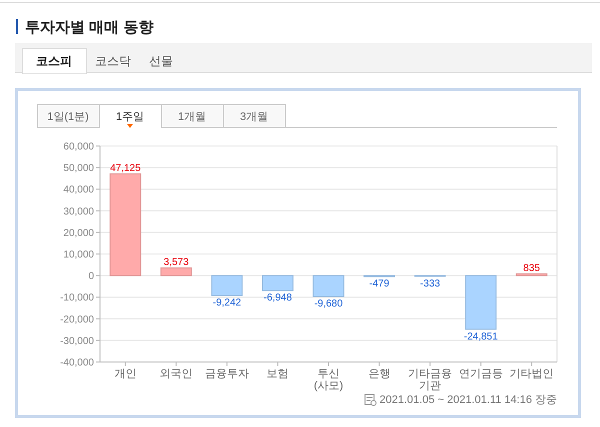 The height and width of the screenshot is (427, 600). Describe the element at coordinates (379, 284) in the screenshot. I see `data-label: -479` at that location.